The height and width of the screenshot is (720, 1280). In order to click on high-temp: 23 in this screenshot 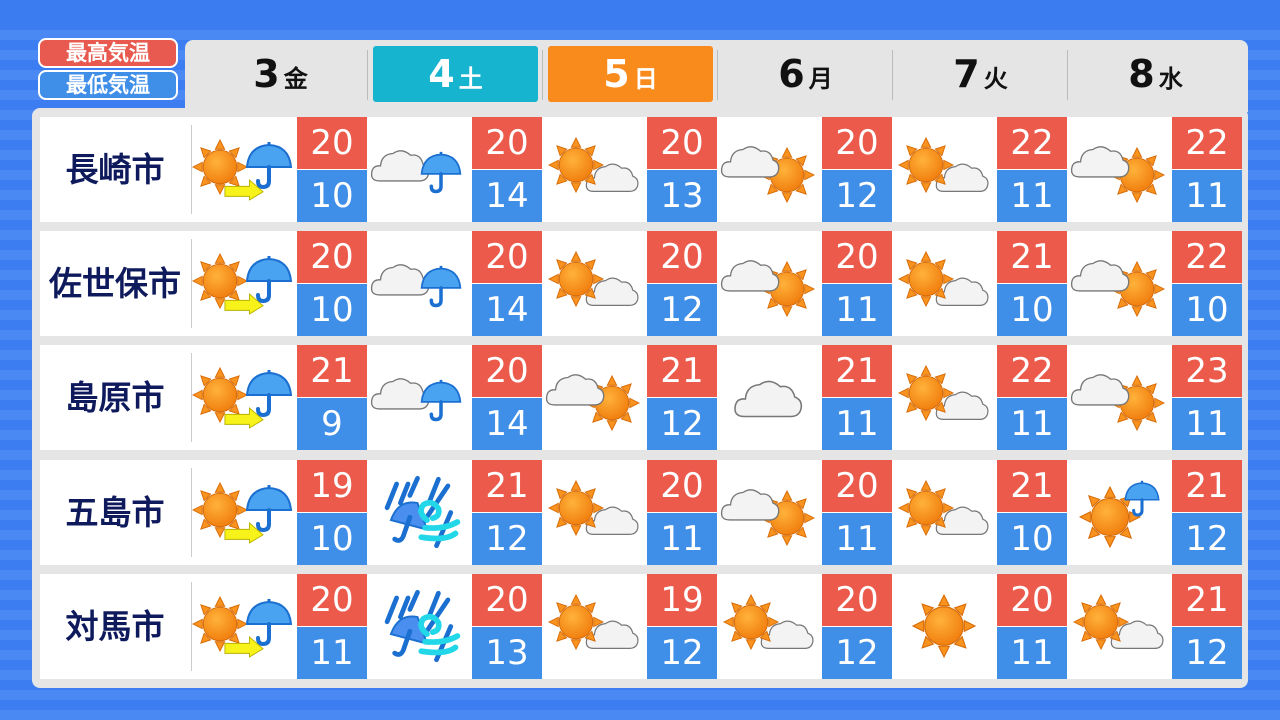, I will do `click(1207, 371)`.